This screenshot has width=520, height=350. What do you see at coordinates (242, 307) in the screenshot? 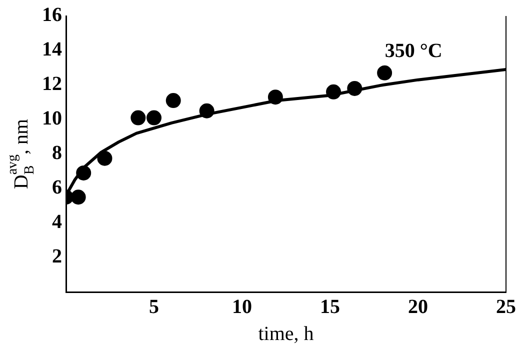
I see `x-tick-label: 10` at bounding box center [242, 307].